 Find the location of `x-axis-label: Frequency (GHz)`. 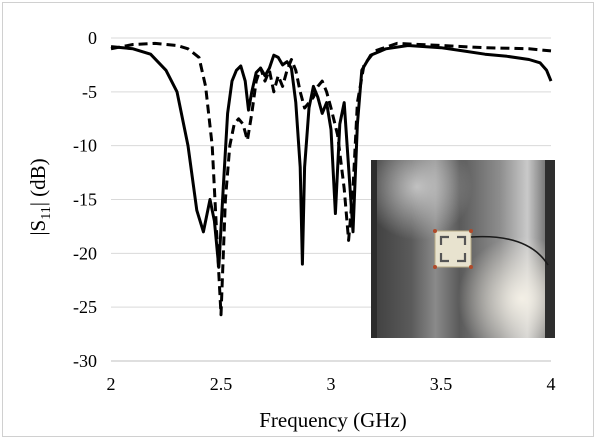

x-axis-label: Frequency (GHz) is located at coordinates (333, 420).